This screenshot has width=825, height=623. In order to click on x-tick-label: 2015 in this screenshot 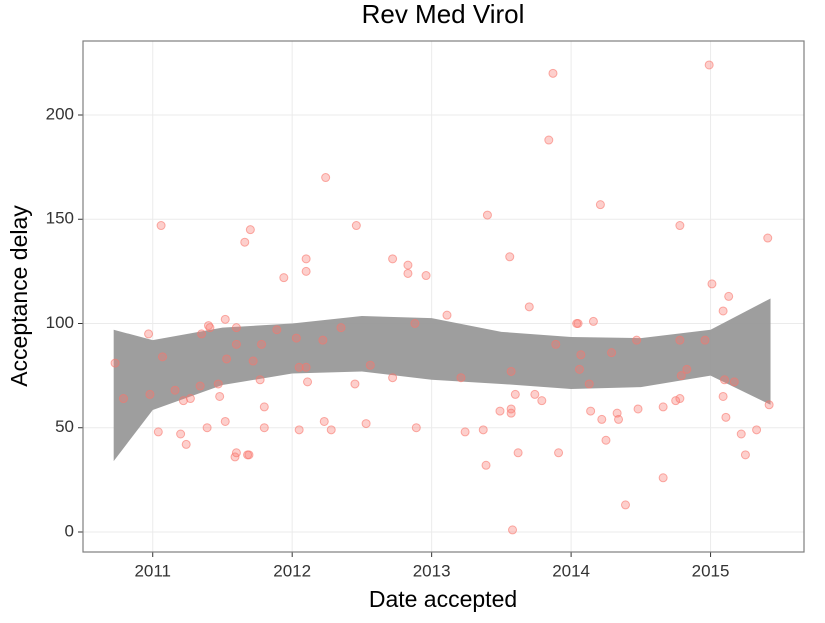, I will do `click(711, 570)`.